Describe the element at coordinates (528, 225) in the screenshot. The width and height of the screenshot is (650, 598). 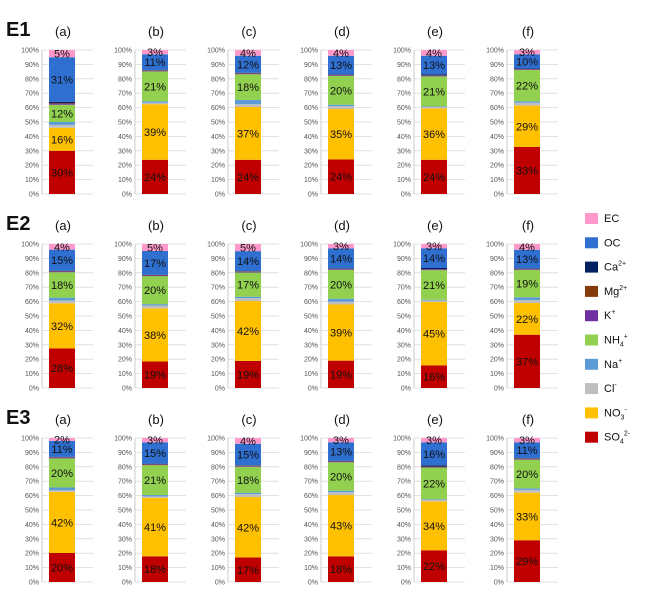
I see `panel-label-e2-f: (f)` at that location.